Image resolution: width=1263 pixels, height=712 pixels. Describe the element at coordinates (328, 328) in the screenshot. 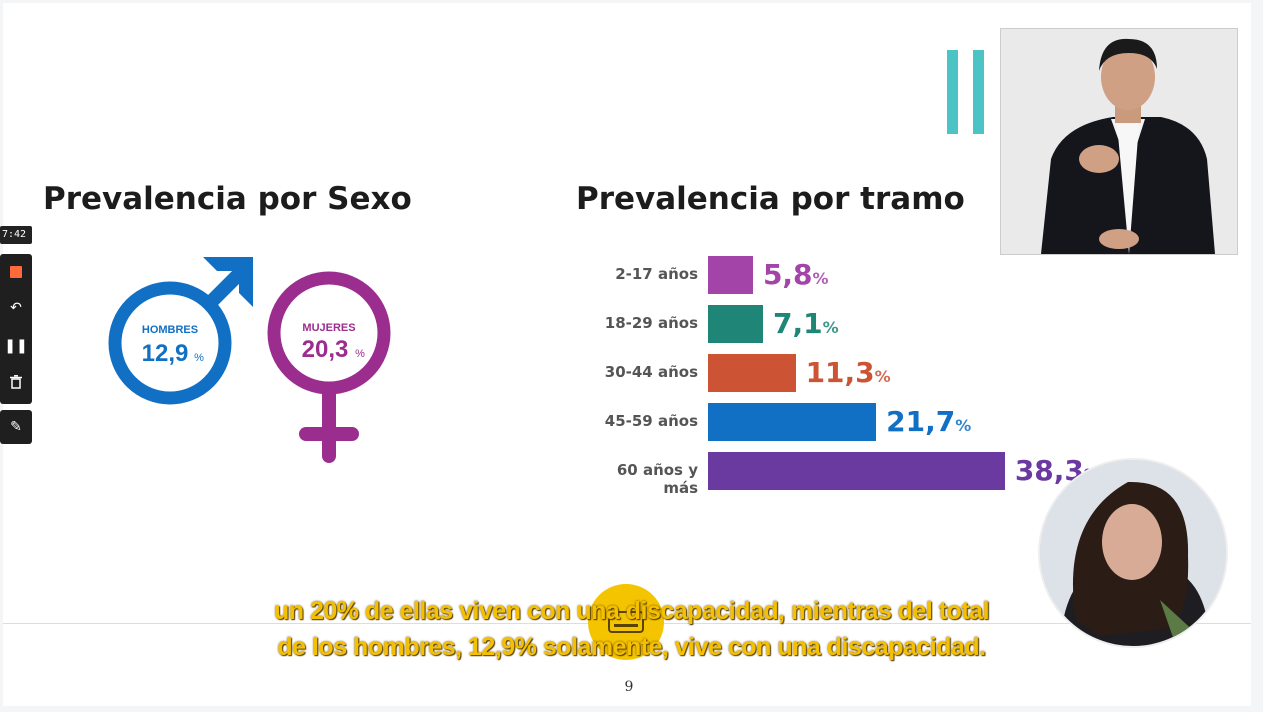

I see `female-label: MUJERES` at that location.